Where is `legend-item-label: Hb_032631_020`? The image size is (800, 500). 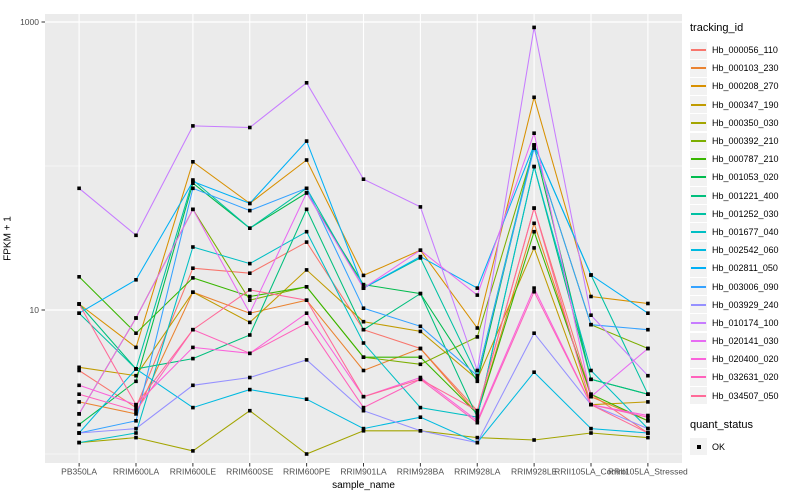 legend-item-label: Hb_032631_020 is located at coordinates (745, 377).